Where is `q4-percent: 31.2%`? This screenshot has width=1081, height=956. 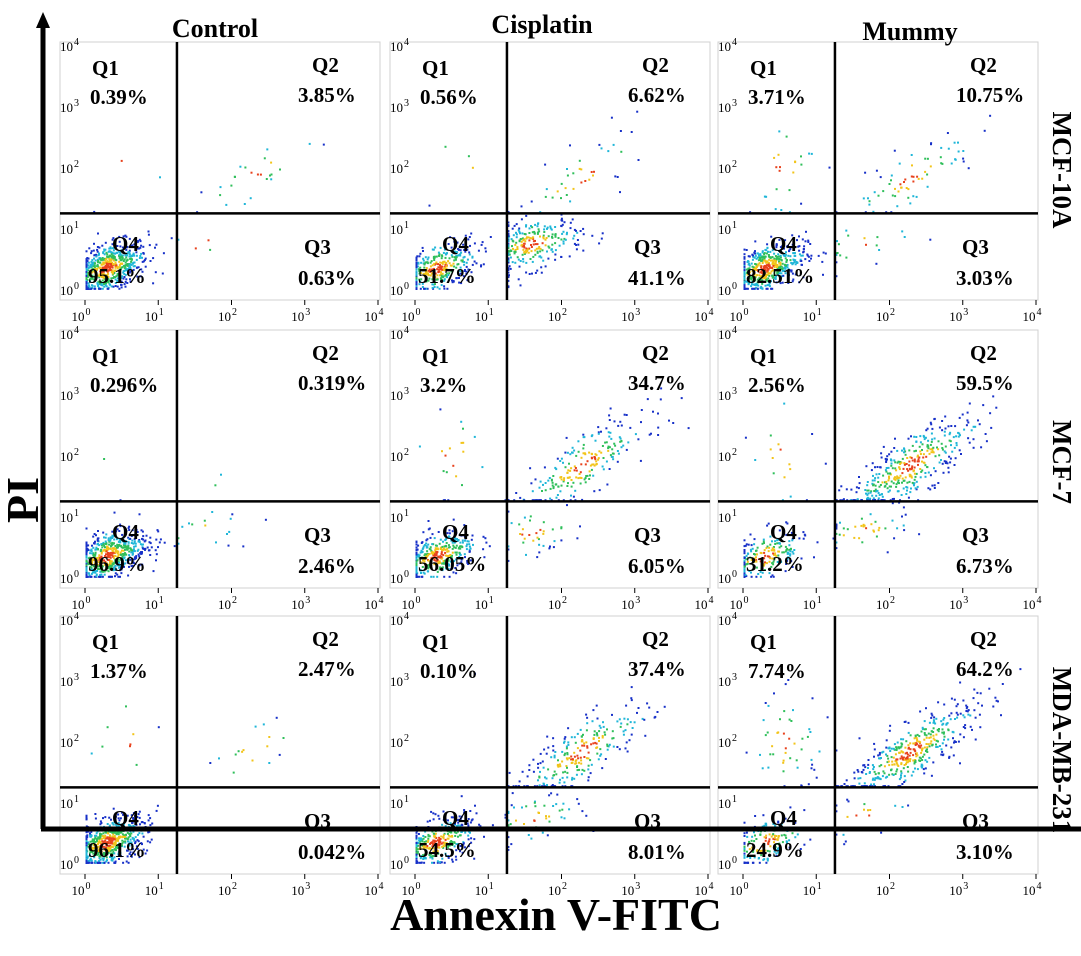 q4-percent: 31.2% is located at coordinates (775, 564).